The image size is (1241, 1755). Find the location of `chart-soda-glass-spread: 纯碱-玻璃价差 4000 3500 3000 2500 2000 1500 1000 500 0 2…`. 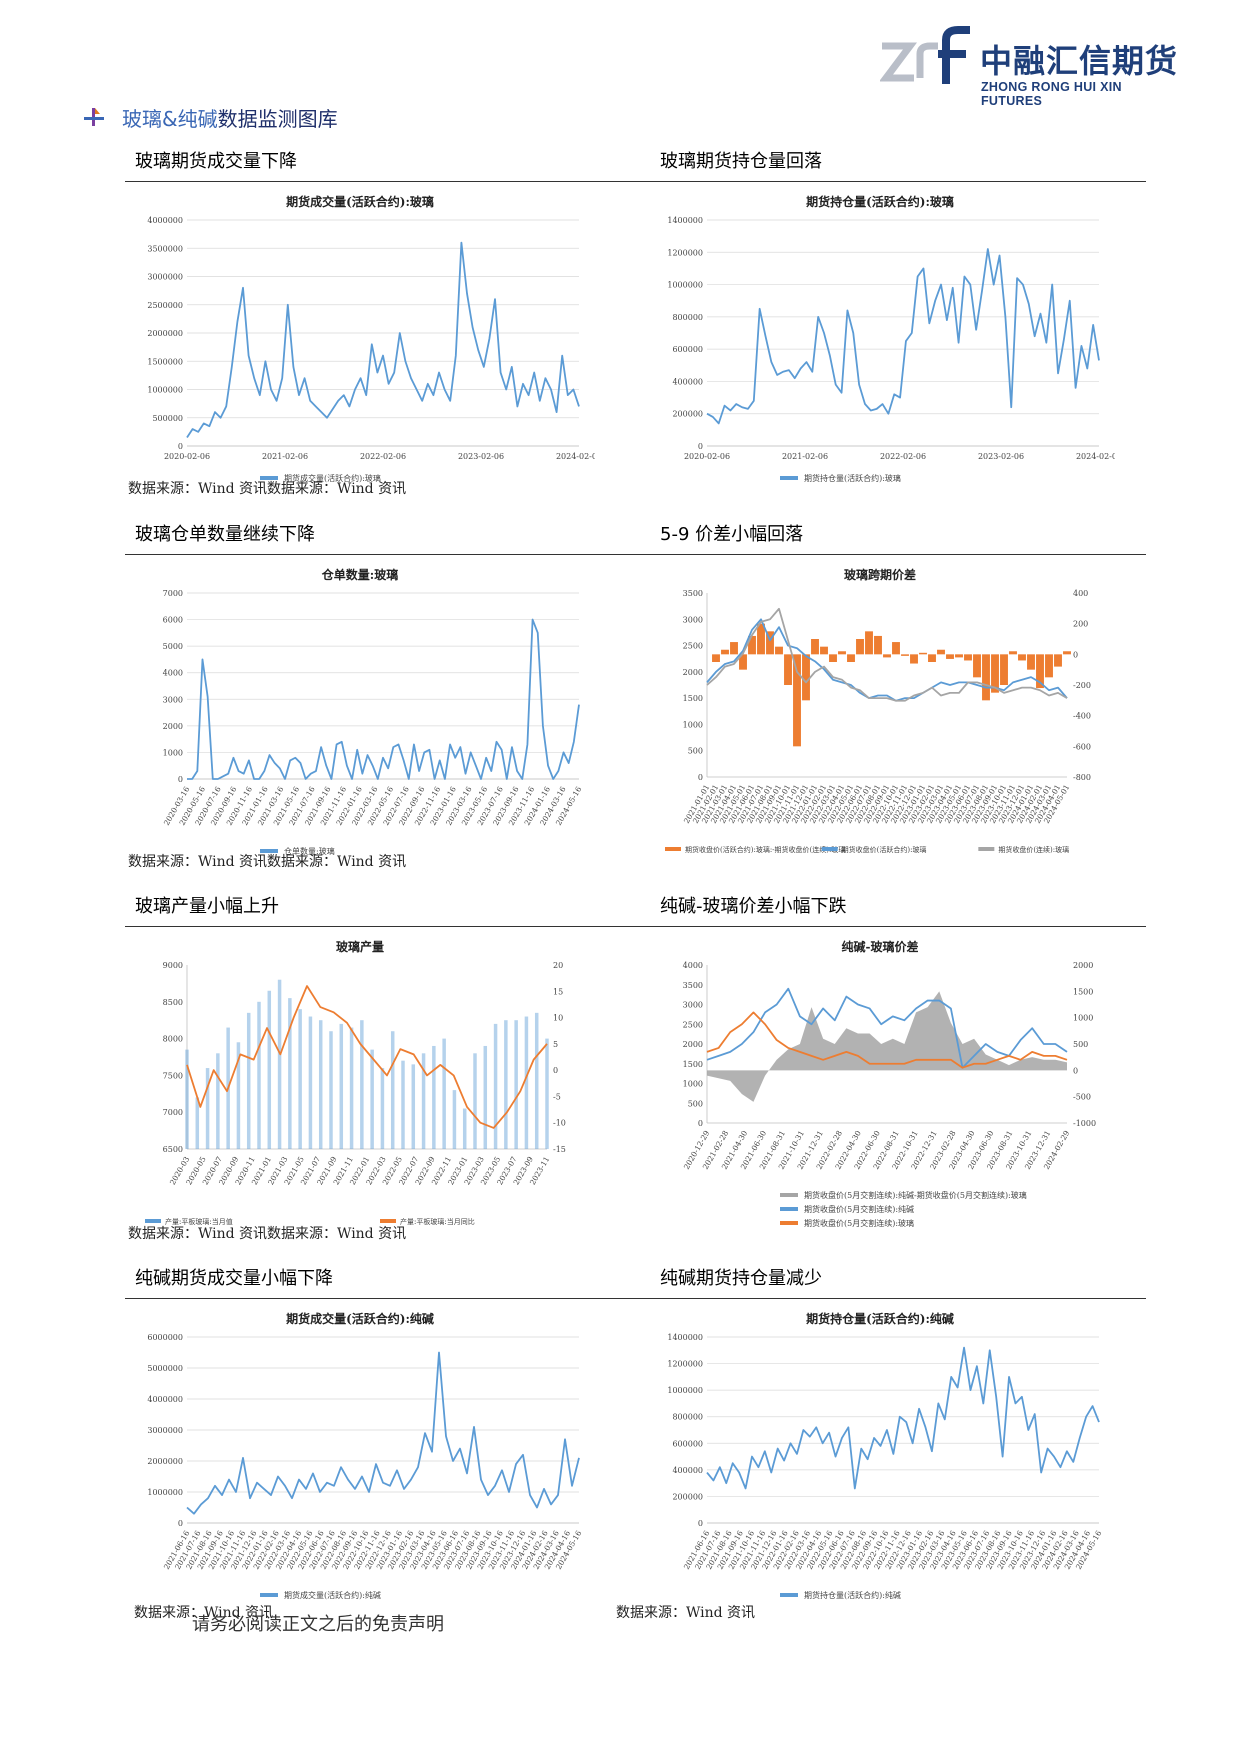

chart-soda-glass-spread: 纯碱-玻璃价差 4000 3500 3000 2500 2000 1500 1000 500 0 2… is located at coordinates (880, 1083).